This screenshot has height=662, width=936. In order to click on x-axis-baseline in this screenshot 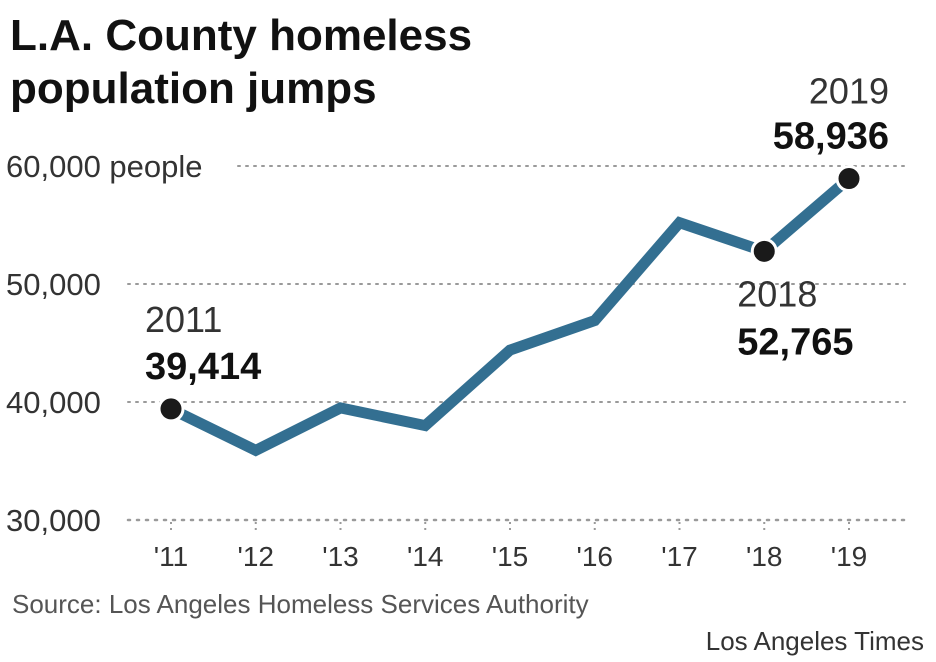, I will do `click(516, 525)`.